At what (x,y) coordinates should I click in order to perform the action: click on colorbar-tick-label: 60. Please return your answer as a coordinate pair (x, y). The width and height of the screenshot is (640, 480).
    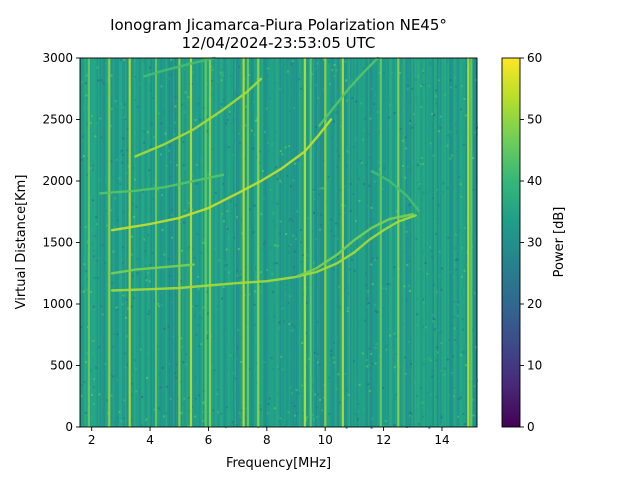
    Looking at the image, I should click on (534, 58).